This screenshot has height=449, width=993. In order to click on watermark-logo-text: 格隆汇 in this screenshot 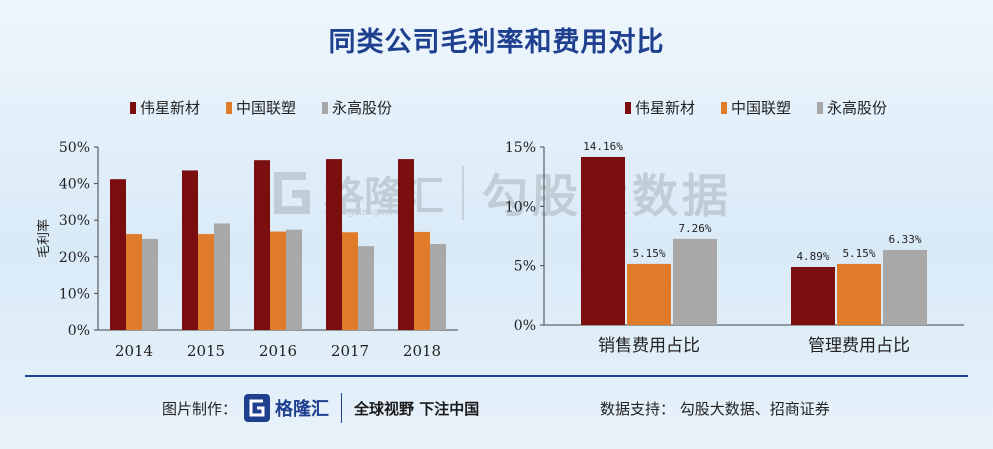, I will do `click(384, 197)`.